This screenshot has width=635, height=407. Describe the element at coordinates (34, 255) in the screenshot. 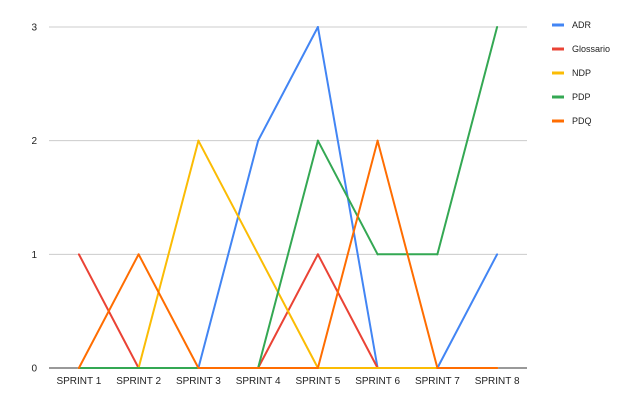

I see `y-tick-label: 1` at that location.